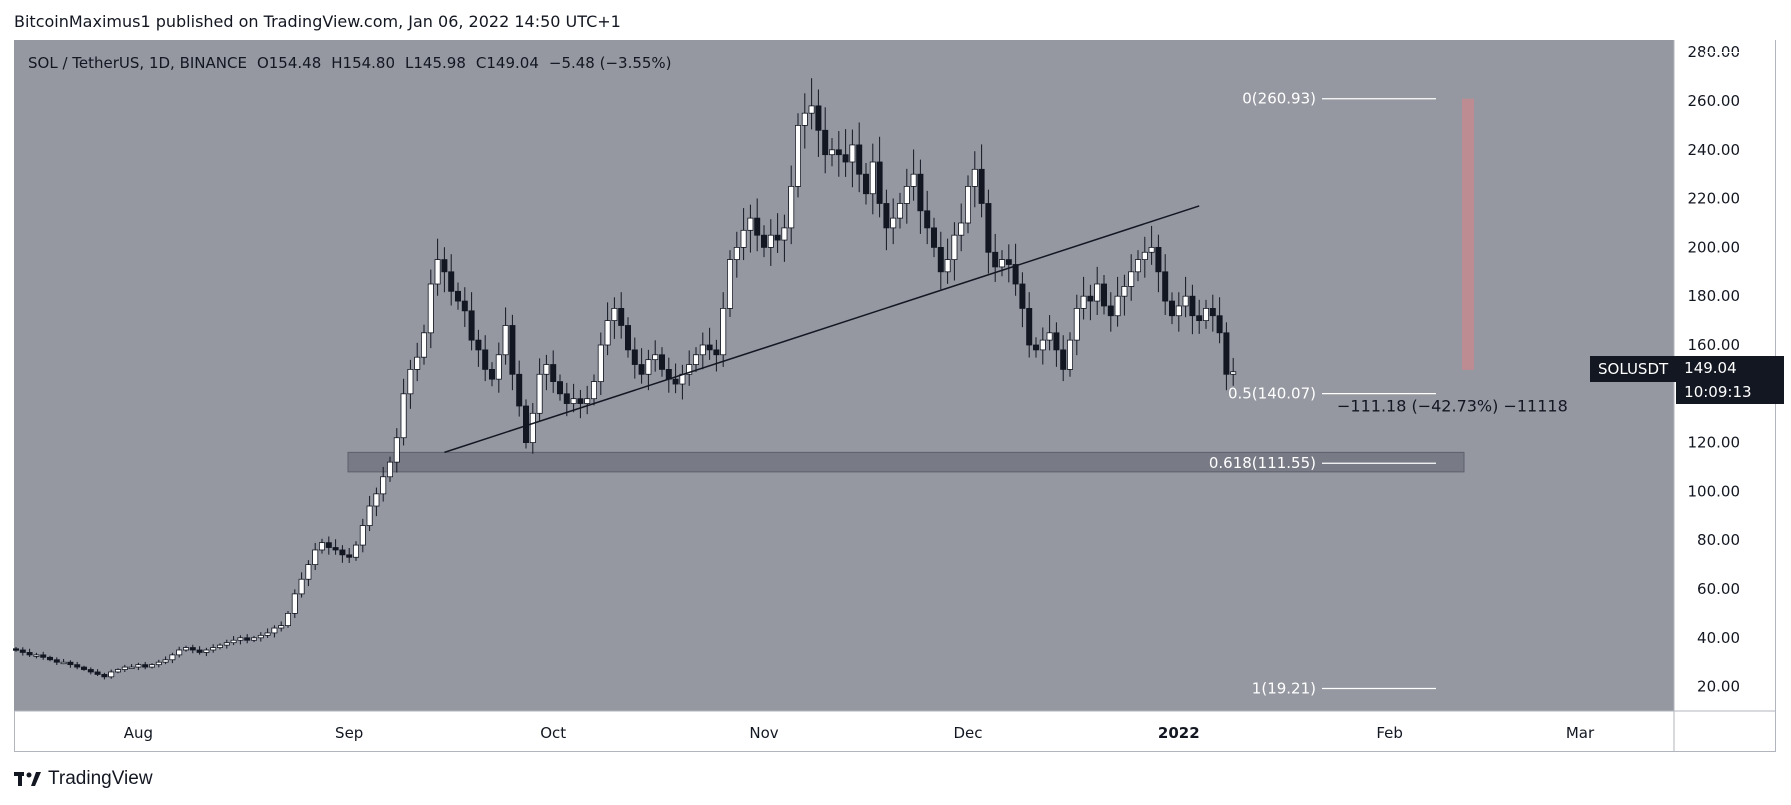 The height and width of the screenshot is (805, 1791). Describe the element at coordinates (1727, 64) in the screenshot. I see `currency-badge: USDT` at that location.